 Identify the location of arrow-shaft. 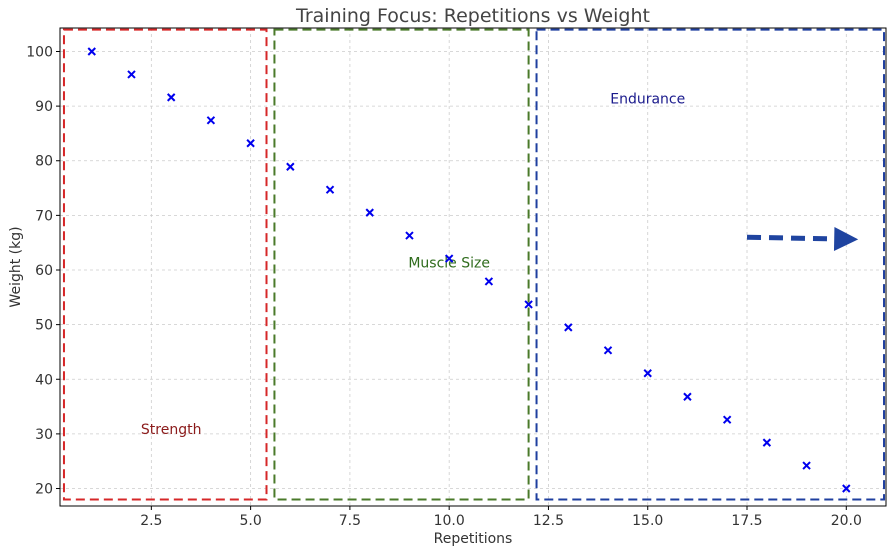
(790, 238).